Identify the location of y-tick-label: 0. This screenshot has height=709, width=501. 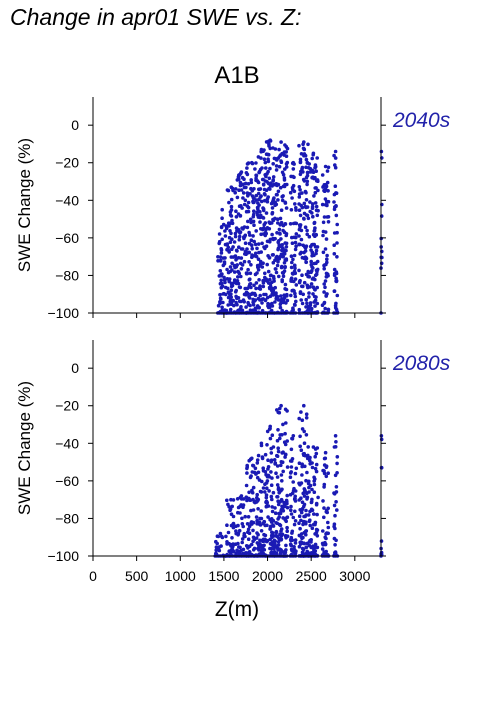
(75, 125).